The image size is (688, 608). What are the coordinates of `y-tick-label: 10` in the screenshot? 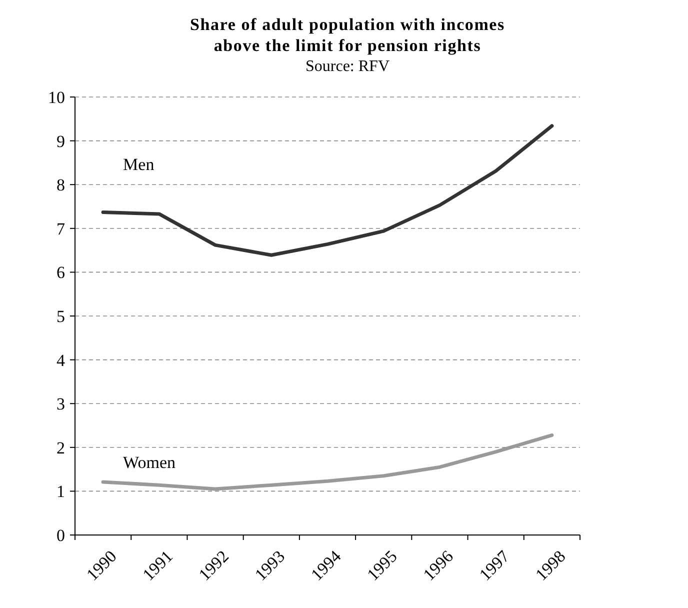 It's located at (56, 97).